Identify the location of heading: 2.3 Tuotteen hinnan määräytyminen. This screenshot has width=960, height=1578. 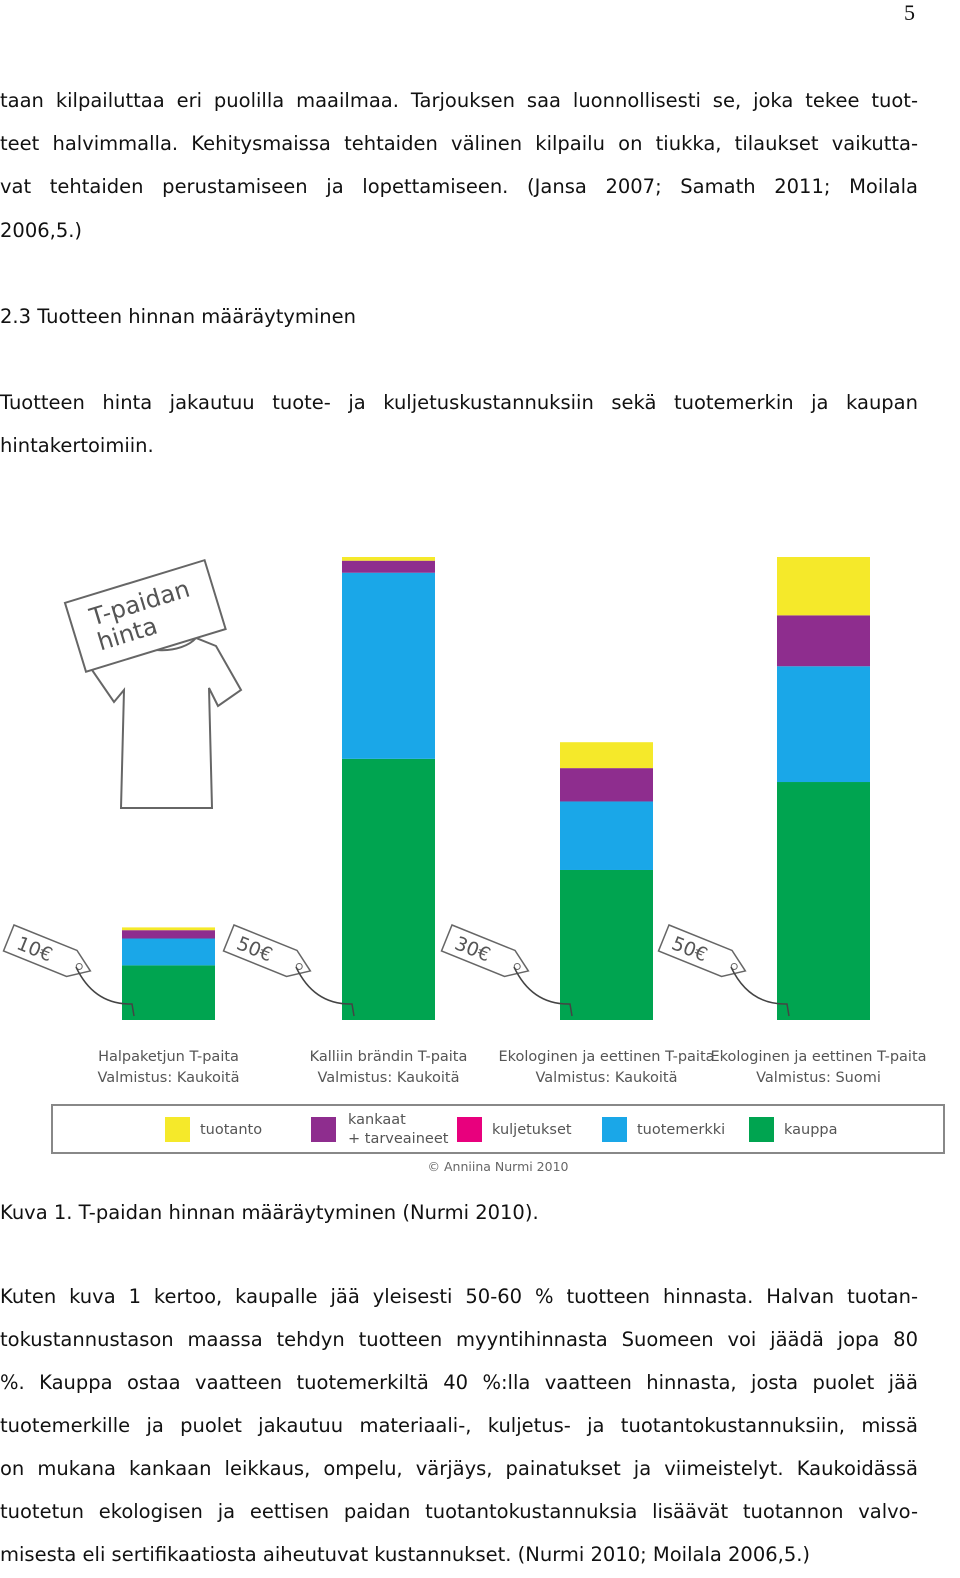
(178, 316).